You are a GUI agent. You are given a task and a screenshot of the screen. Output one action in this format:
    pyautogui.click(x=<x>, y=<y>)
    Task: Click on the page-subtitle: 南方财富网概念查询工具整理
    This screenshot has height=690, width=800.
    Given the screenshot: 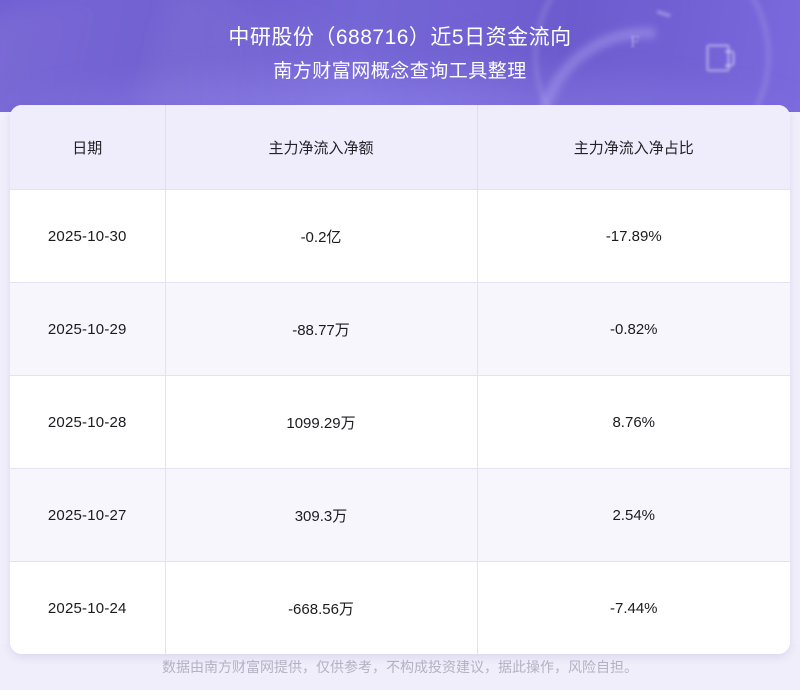 What is the action you would take?
    pyautogui.click(x=400, y=72)
    